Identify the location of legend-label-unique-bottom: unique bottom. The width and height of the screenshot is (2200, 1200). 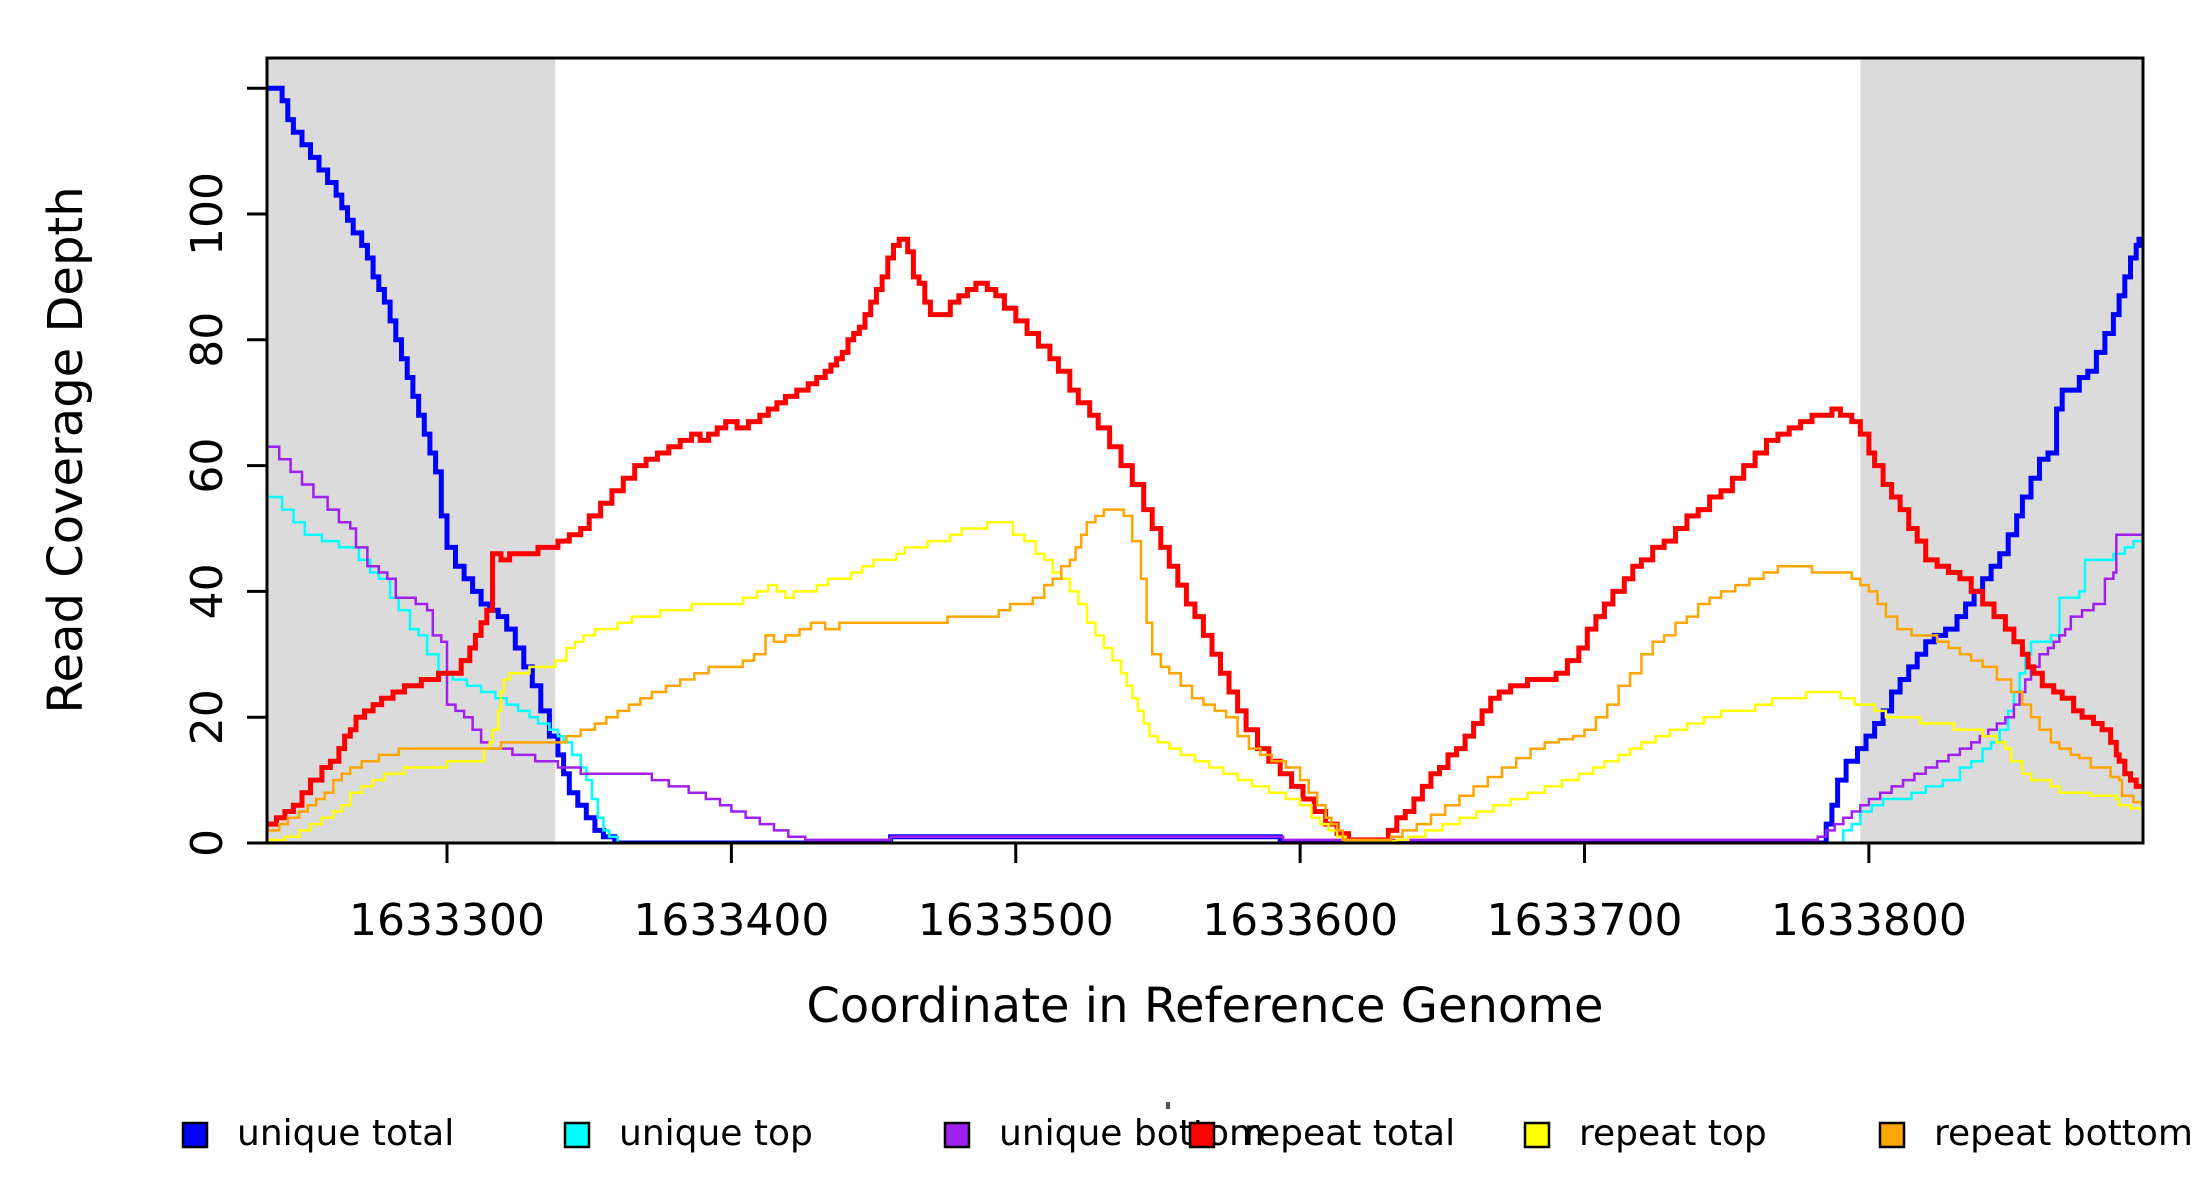
(1131, 1133).